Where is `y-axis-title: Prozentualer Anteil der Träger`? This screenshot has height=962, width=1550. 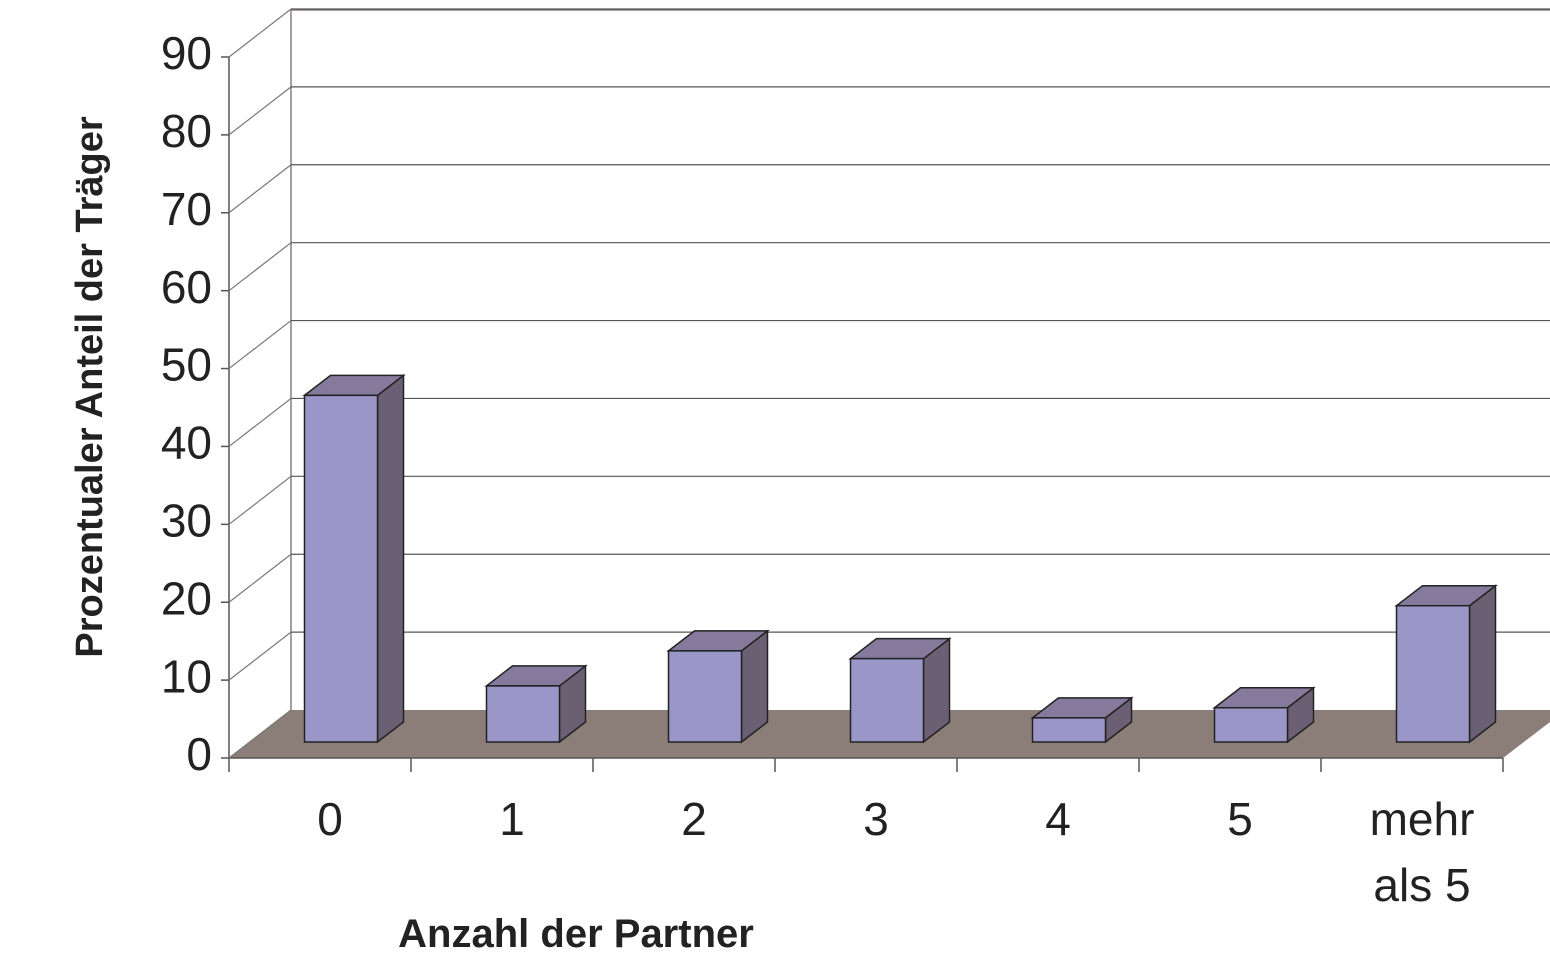
y-axis-title: Prozentualer Anteil der Träger is located at coordinates (90, 387).